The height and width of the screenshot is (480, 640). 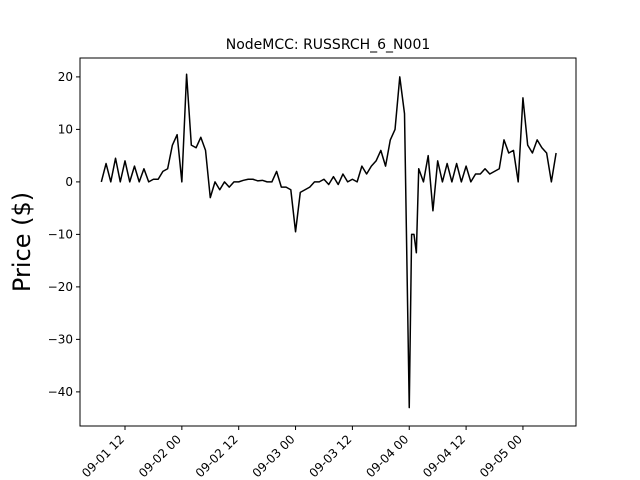 What do you see at coordinates (60, 234) in the screenshot?
I see `y-tick-label: −10` at bounding box center [60, 234].